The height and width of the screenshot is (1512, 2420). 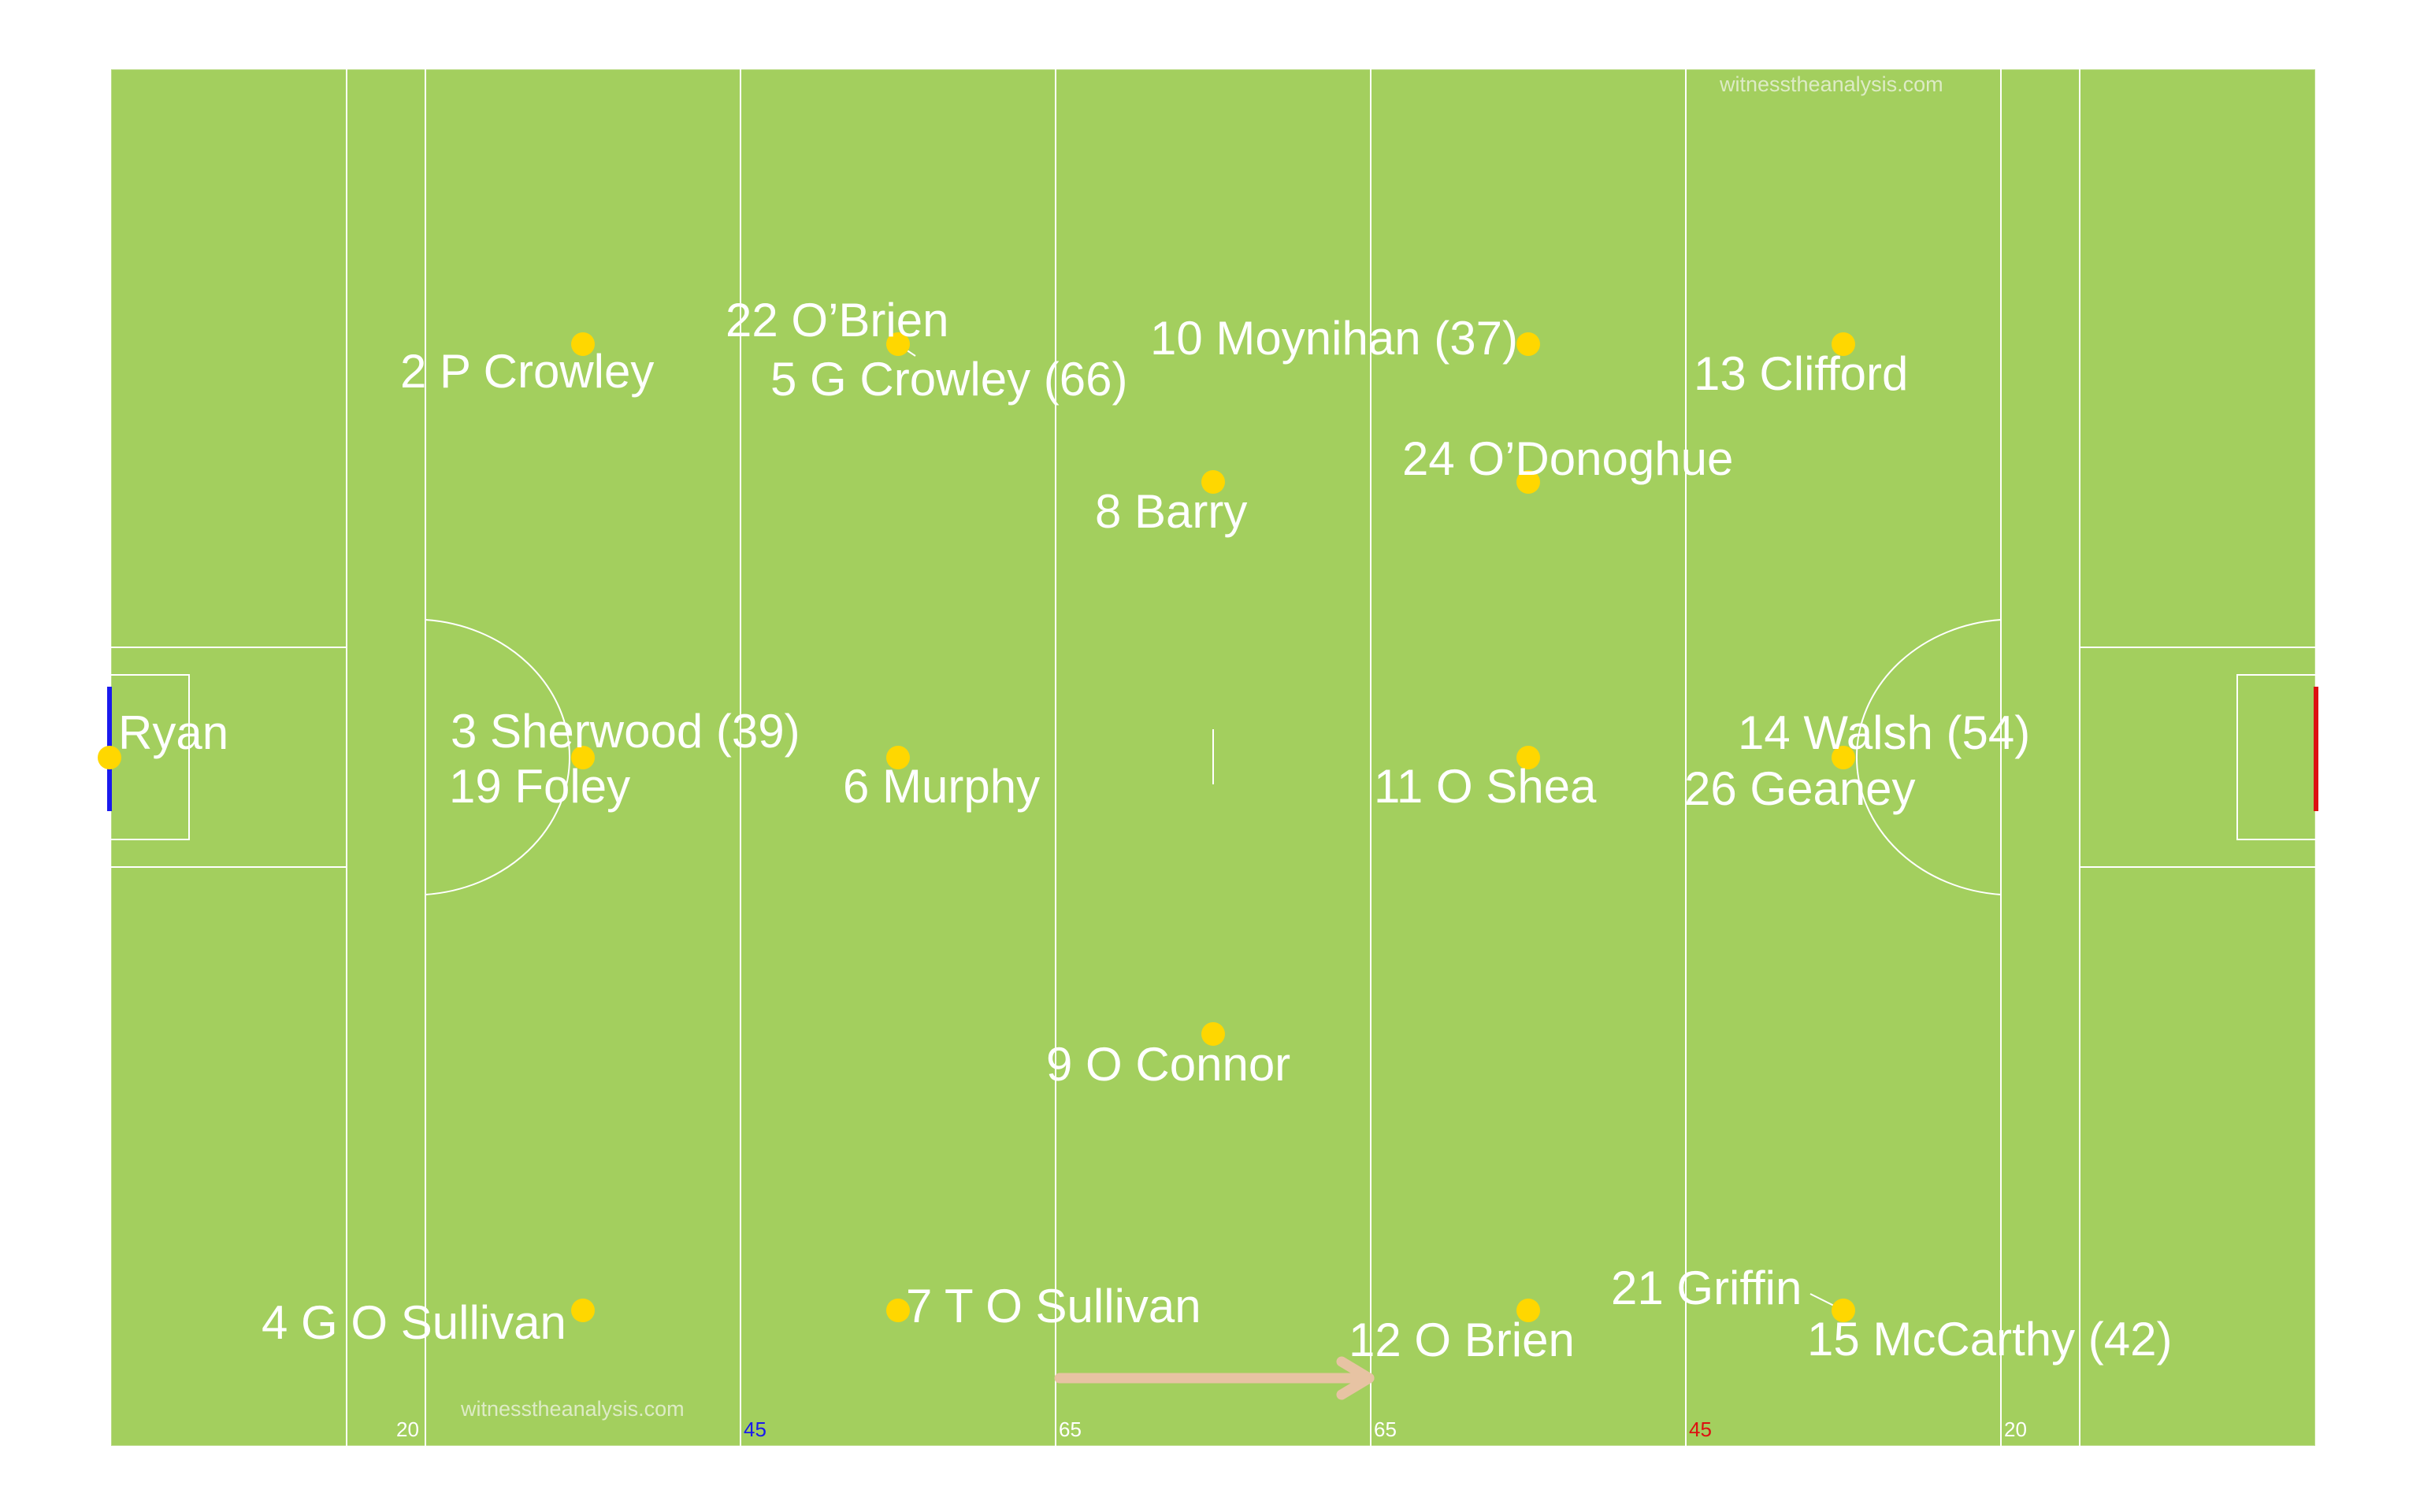 What do you see at coordinates (527, 371) in the screenshot?
I see `player-label-p-crowley: 2 P Crowley` at bounding box center [527, 371].